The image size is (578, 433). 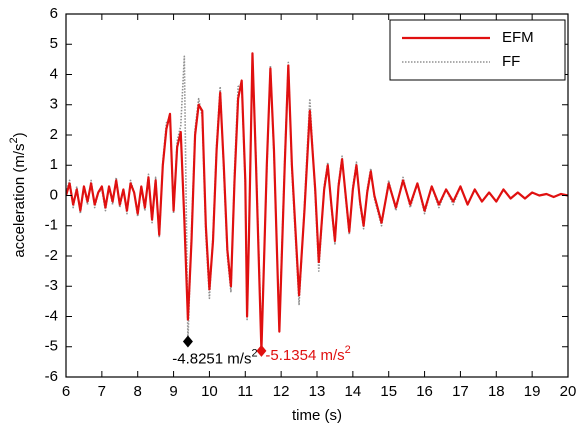 I want to click on x-tick-label: 10, so click(x=209, y=391).